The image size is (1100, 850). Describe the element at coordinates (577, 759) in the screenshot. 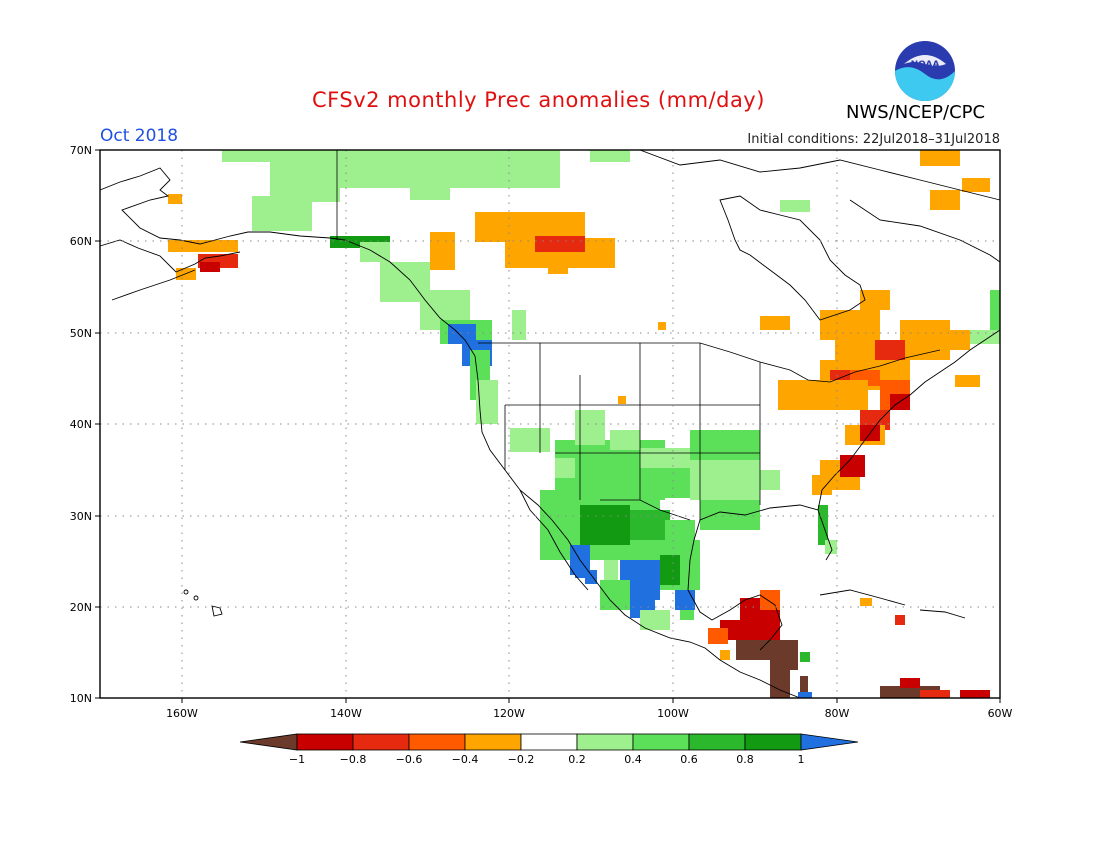

I see `colorbar-label: 0.2` at that location.